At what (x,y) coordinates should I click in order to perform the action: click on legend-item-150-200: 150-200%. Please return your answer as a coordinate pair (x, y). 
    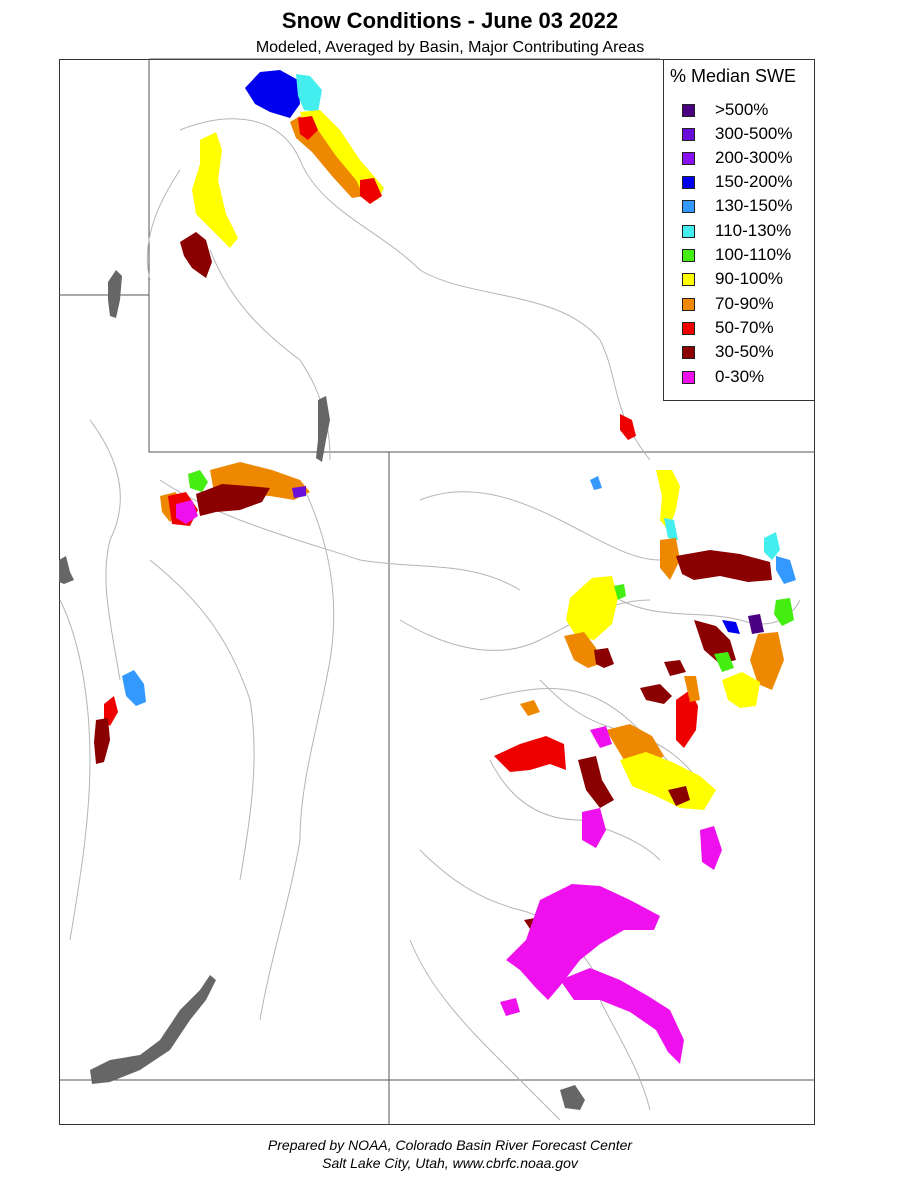
    Looking at the image, I should click on (737, 182).